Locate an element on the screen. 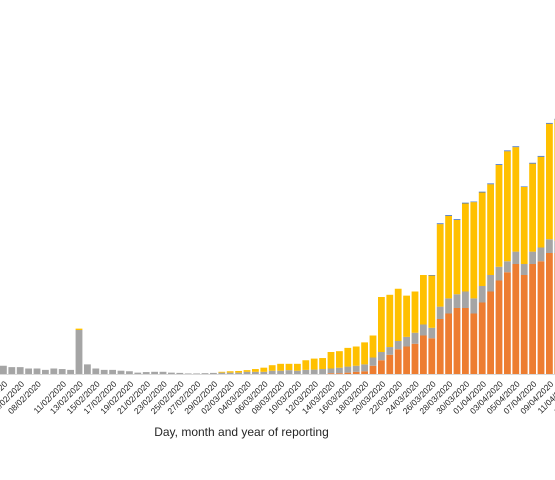  bar-segment-26-03-2020-s3 is located at coordinates (432, 275).